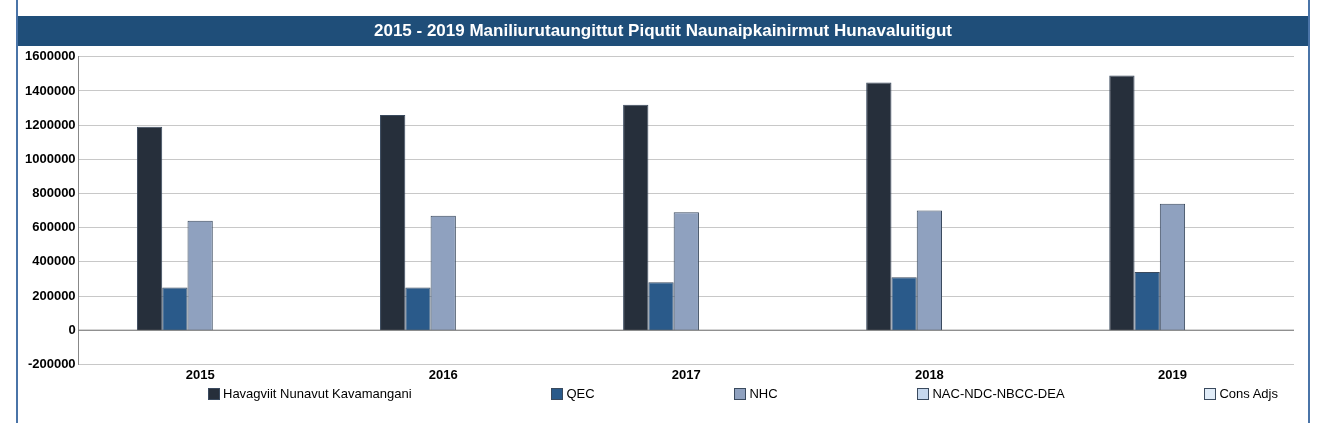 This screenshot has height=423, width=1326. Describe the element at coordinates (54, 227) in the screenshot. I see `y-tick-label: 600000` at that location.